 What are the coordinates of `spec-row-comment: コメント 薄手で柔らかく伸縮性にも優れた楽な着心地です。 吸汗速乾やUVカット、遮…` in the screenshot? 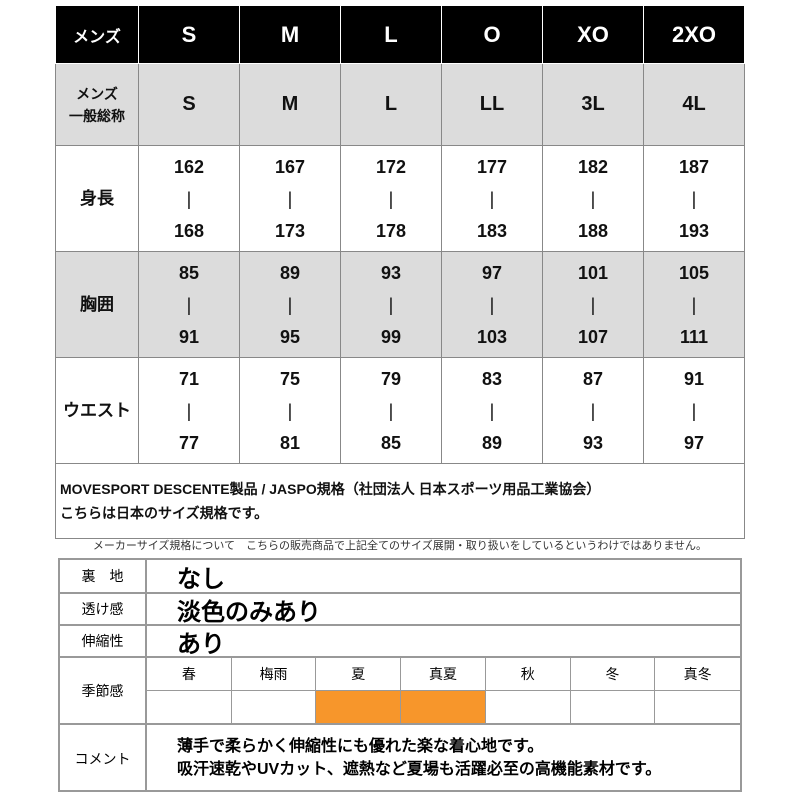 It's located at (400, 758).